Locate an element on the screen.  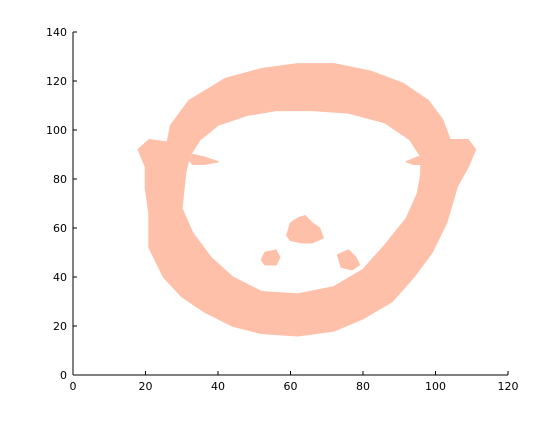
region-blob-upper-left is located at coordinates (203, 159).